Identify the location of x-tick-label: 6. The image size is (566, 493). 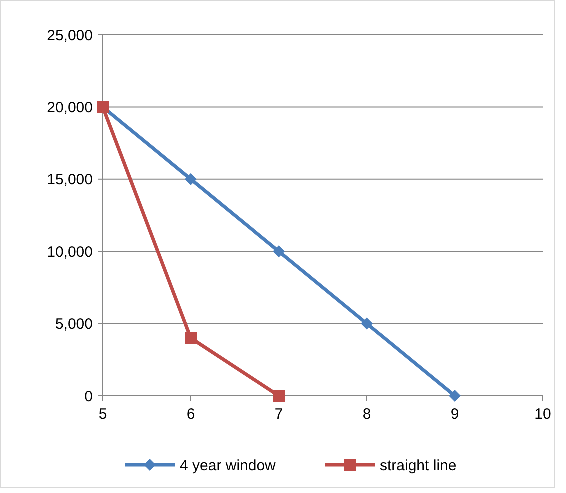
(191, 414).